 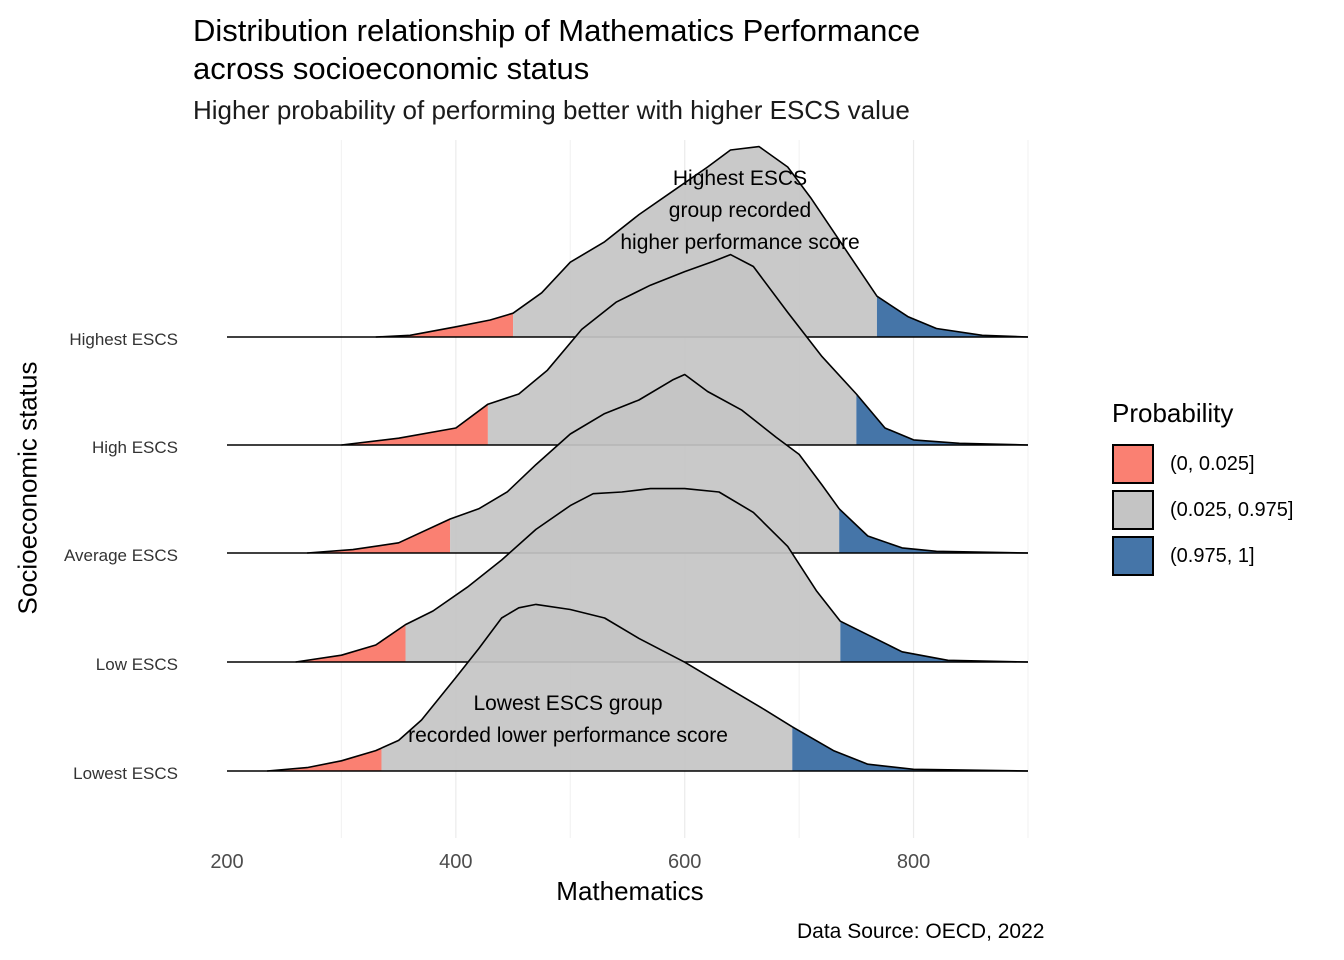 I want to click on highest-escs-lower-tail, so click(x=444, y=325).